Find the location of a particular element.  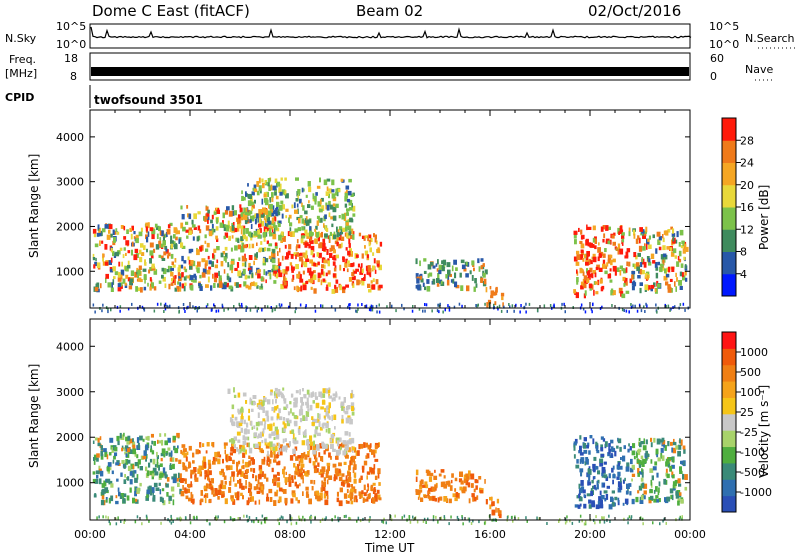

colorbar-tick-label: -25 is located at coordinates (749, 432).